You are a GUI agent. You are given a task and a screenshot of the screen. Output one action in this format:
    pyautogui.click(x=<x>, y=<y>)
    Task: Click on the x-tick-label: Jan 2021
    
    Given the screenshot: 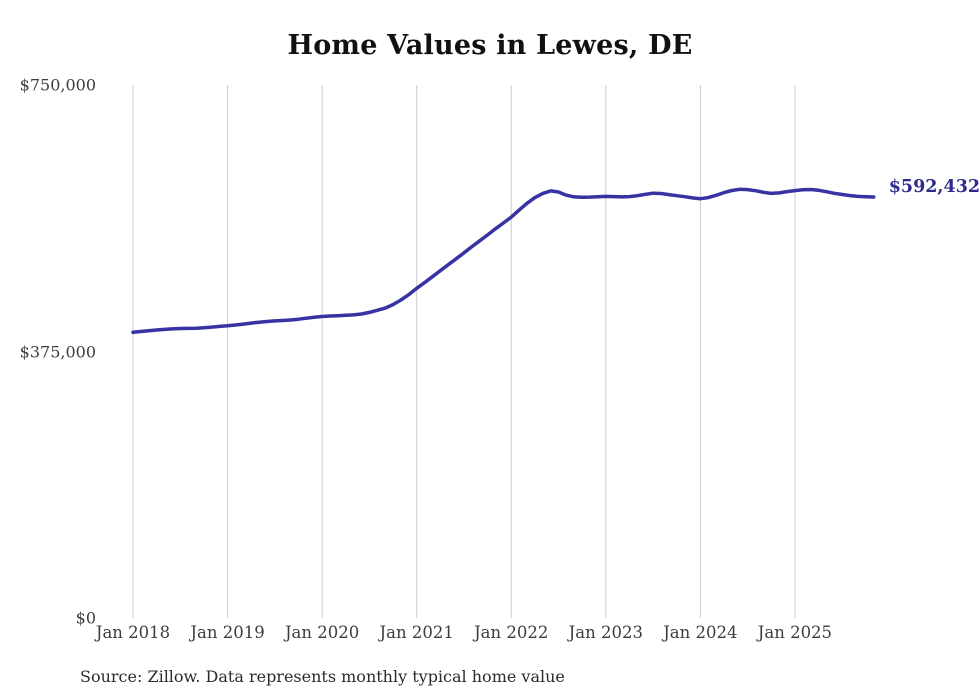 What is the action you would take?
    pyautogui.click(x=416, y=632)
    